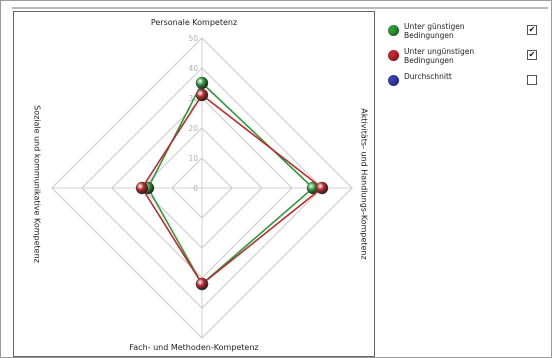 This screenshot has height=358, width=552. What do you see at coordinates (393, 80) in the screenshot?
I see `legend-marker-blue` at bounding box center [393, 80].